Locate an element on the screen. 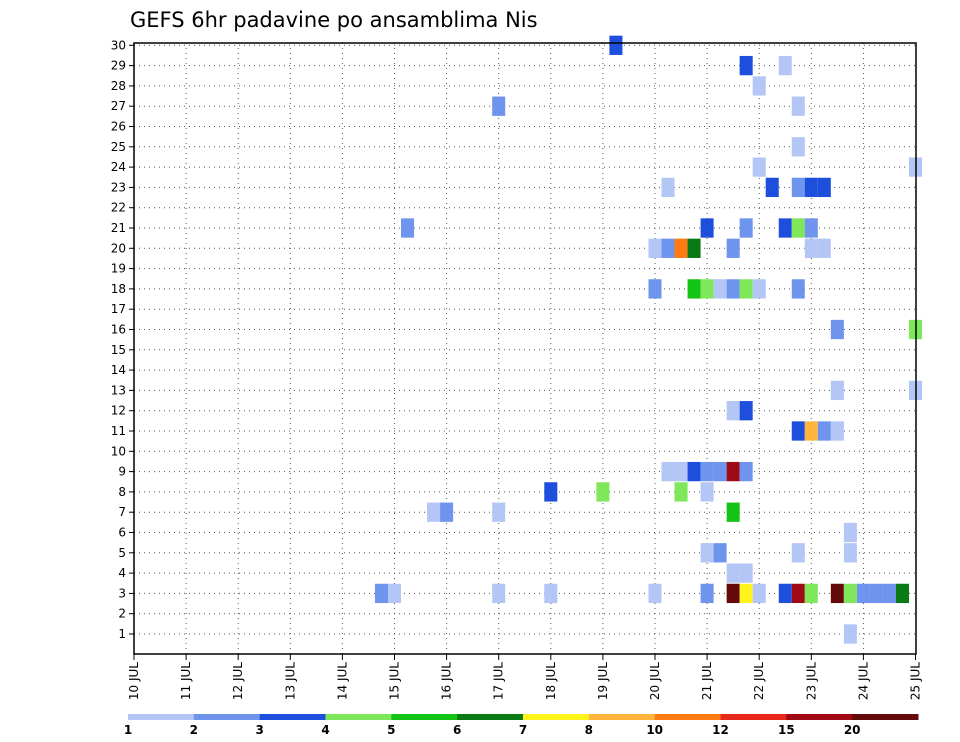 The image size is (960, 742). y-tick-label: 7 is located at coordinates (122, 512).